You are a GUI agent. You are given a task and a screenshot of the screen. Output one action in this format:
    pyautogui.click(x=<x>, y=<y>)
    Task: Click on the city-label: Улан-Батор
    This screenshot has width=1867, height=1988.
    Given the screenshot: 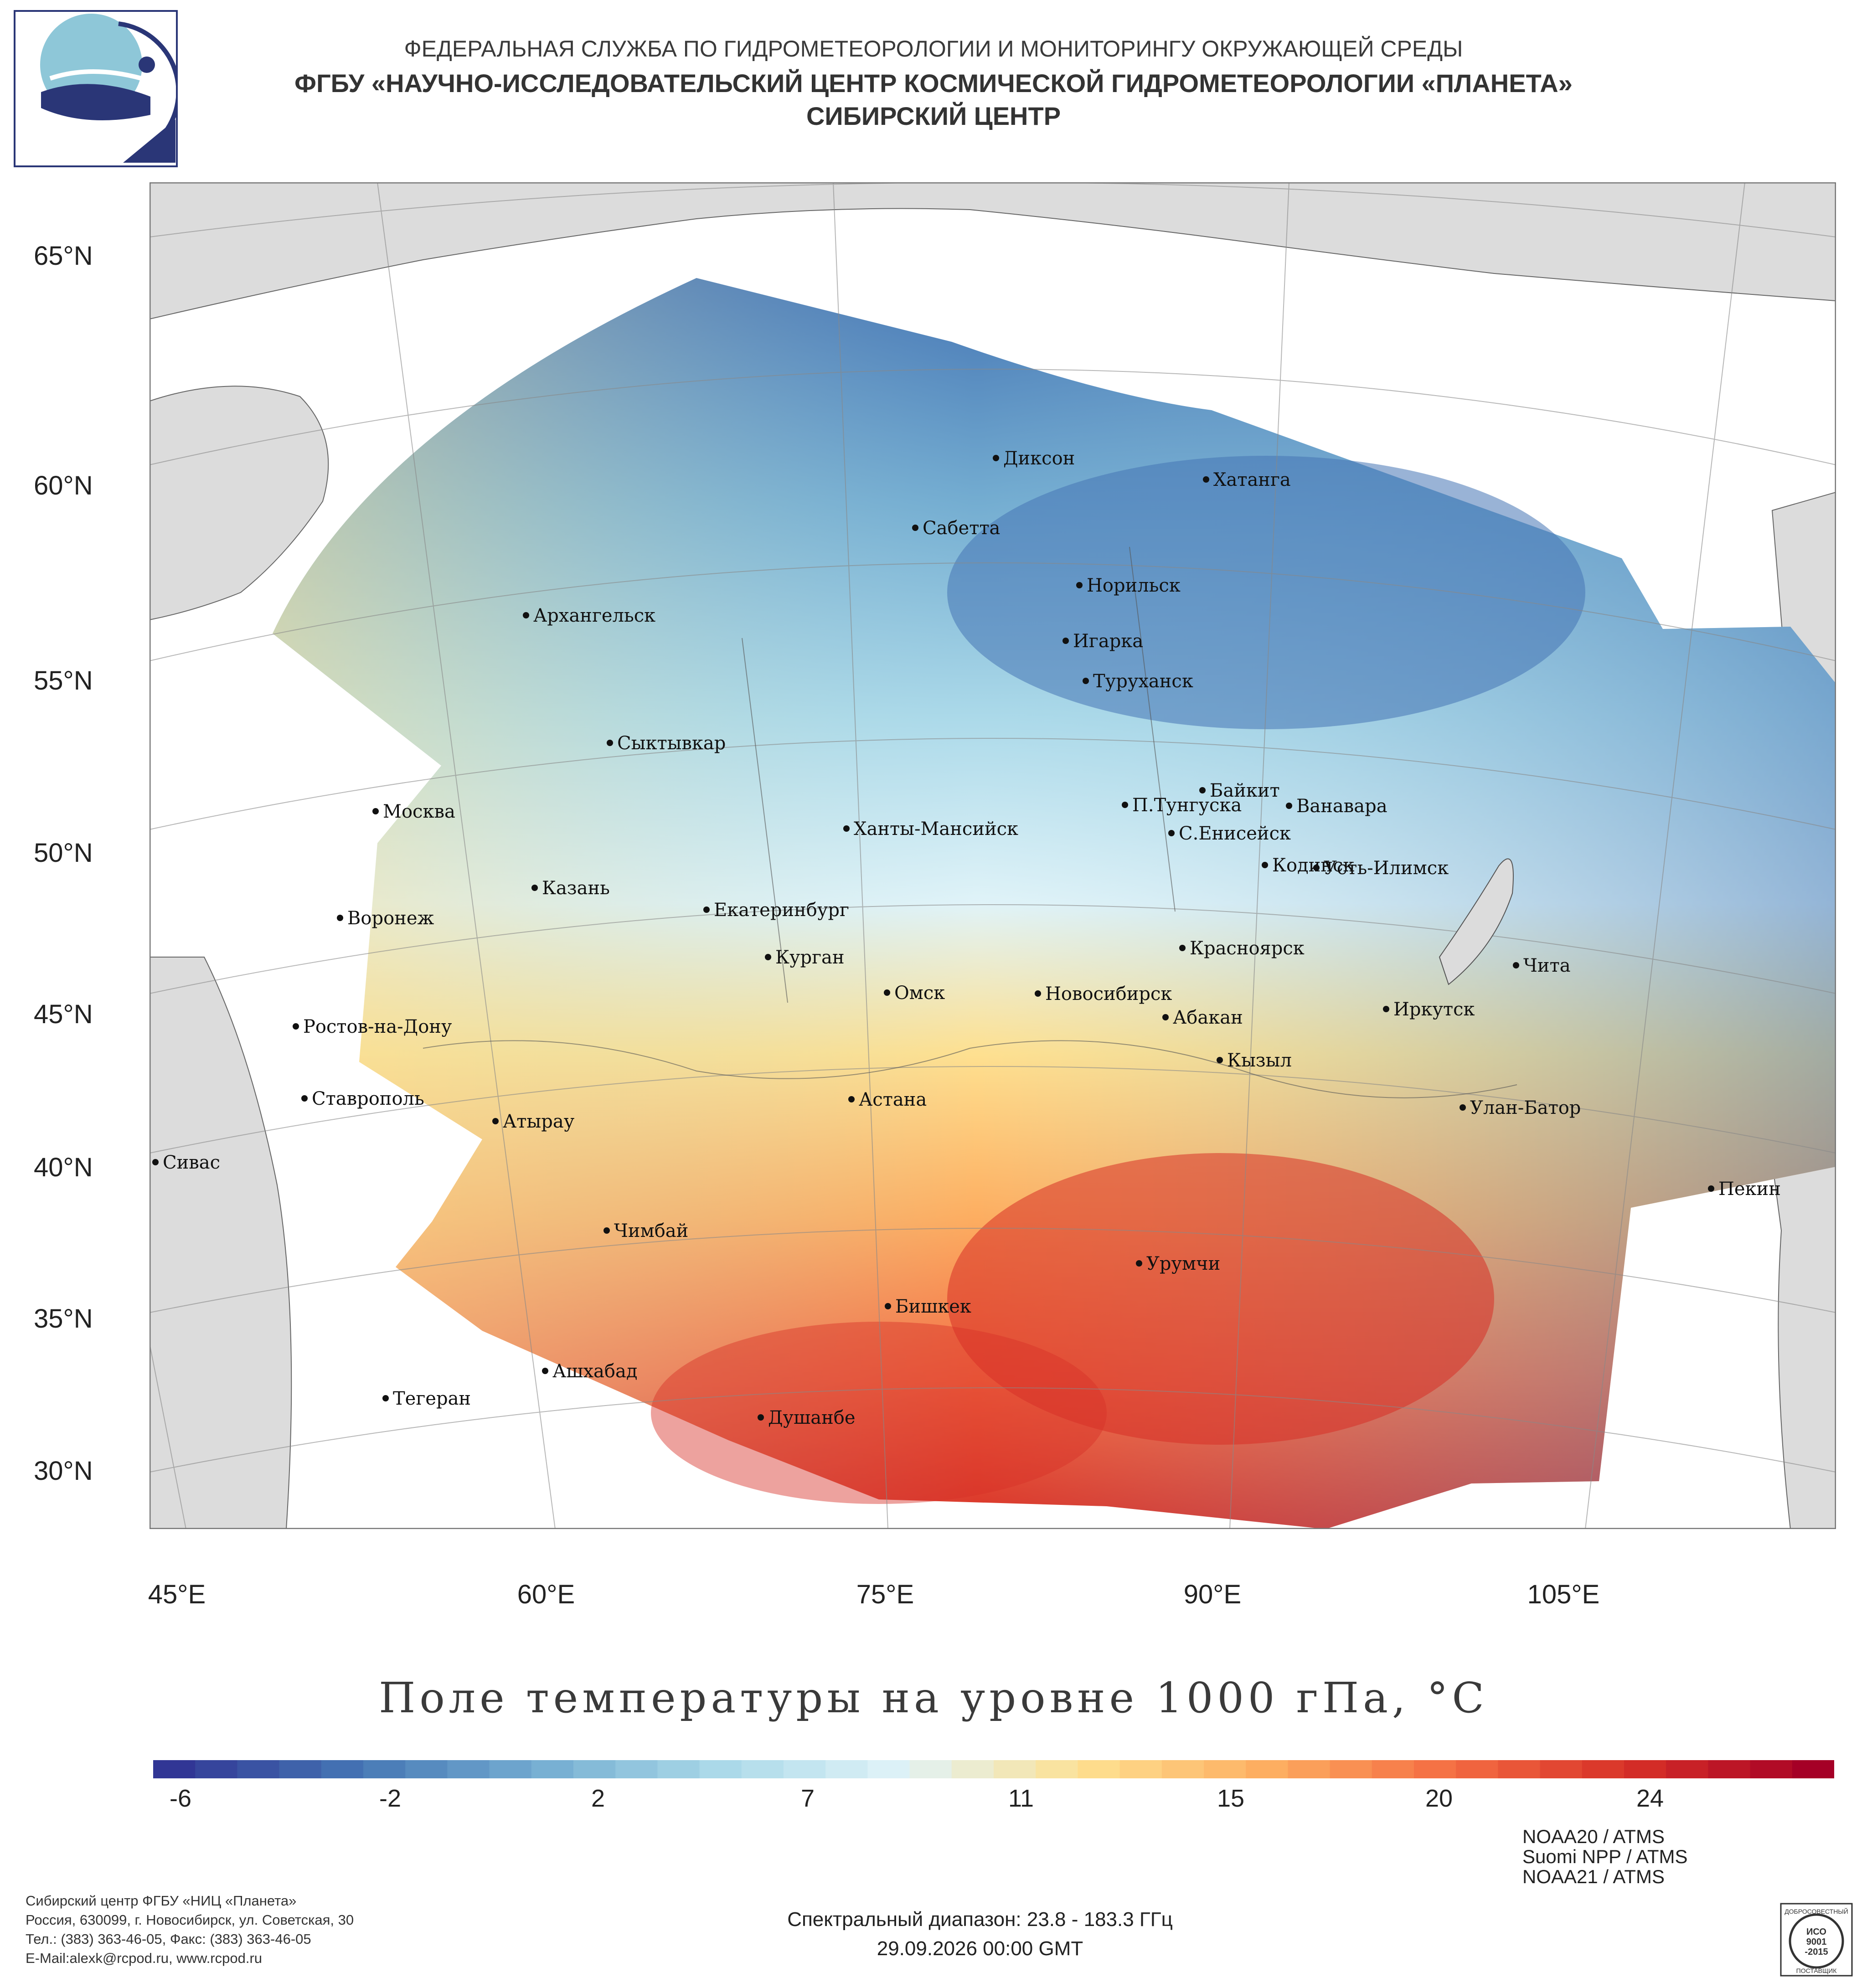 What is the action you would take?
    pyautogui.click(x=1525, y=1107)
    